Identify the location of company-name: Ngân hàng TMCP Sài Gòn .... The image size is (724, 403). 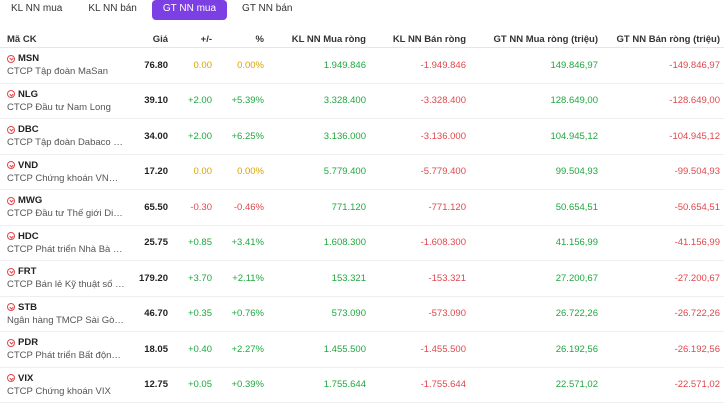
(66, 320).